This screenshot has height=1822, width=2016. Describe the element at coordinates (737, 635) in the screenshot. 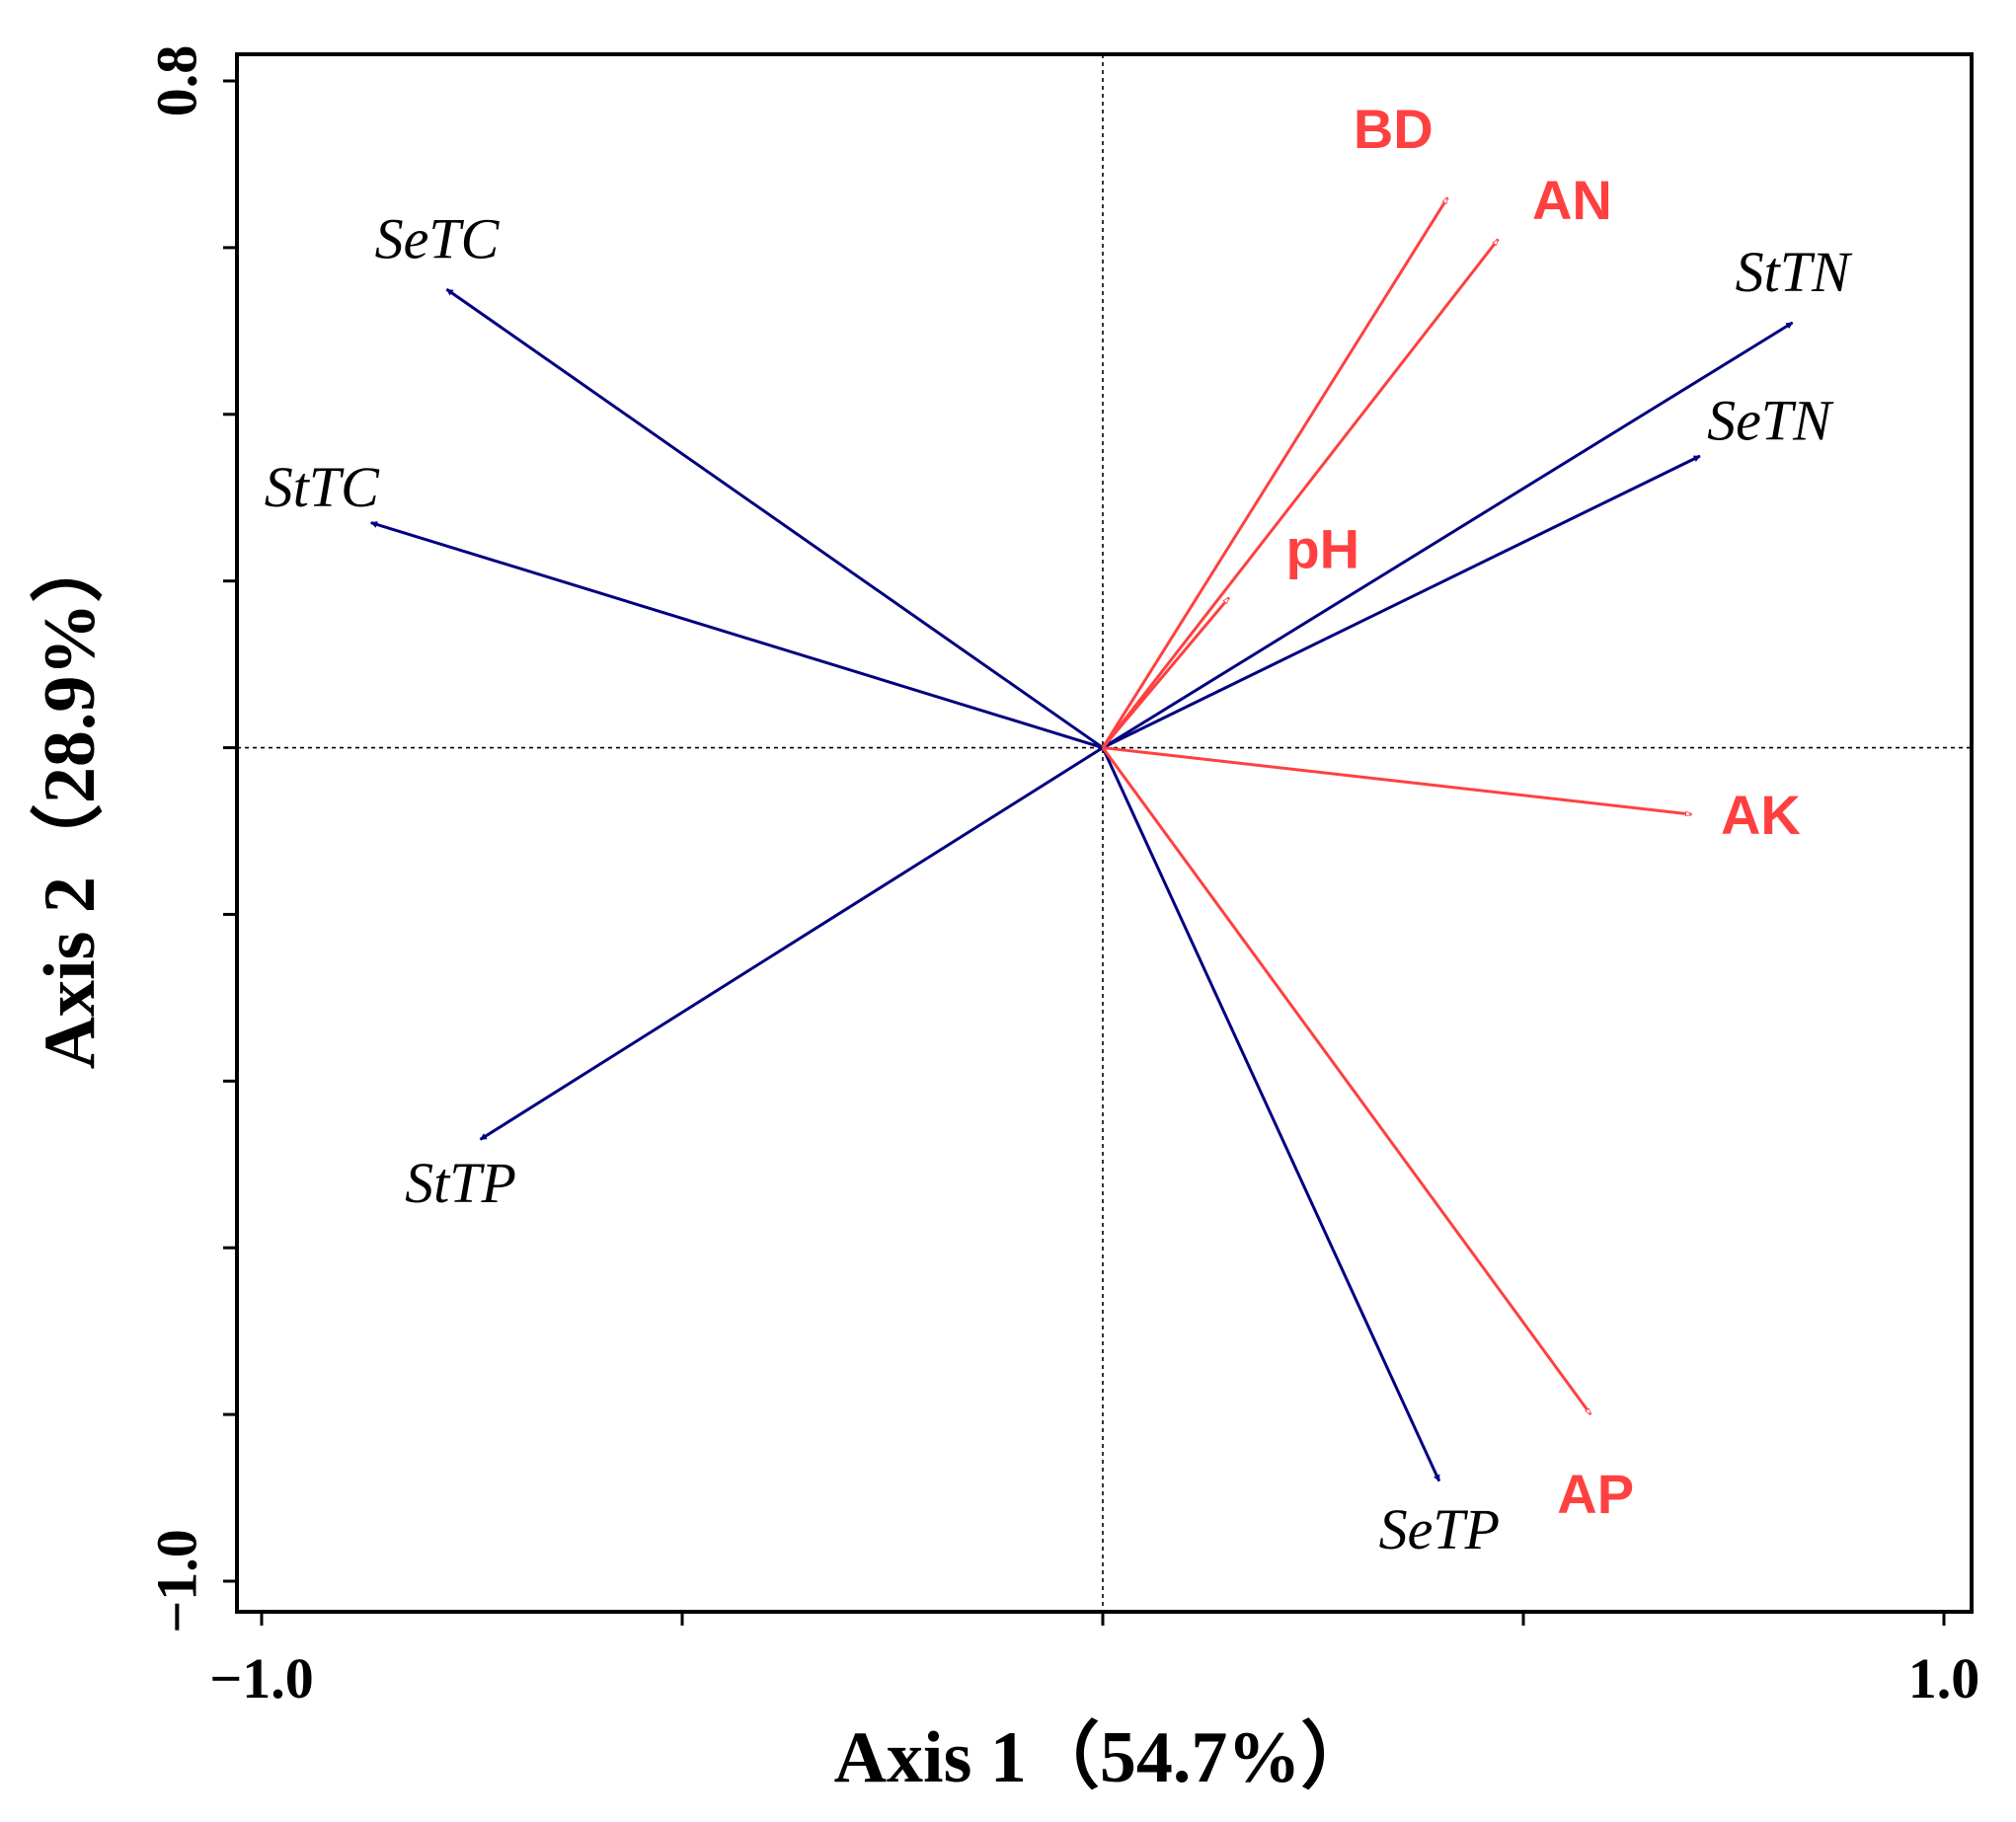

I see `species-vector-StTC` at that location.